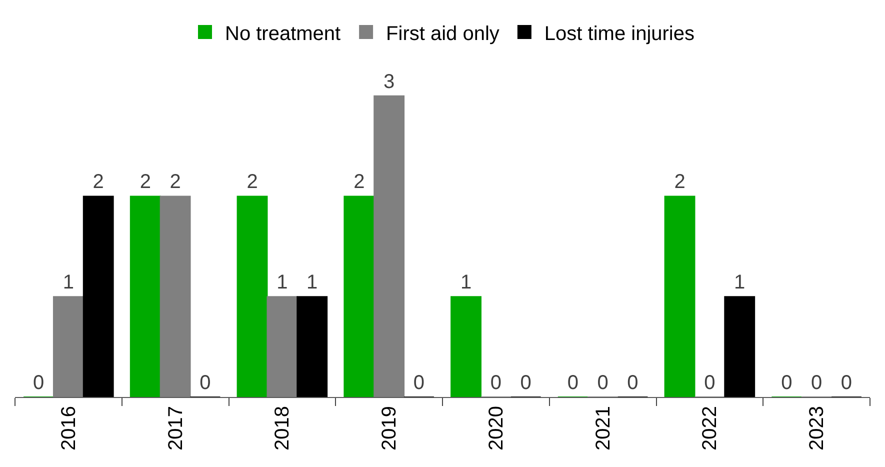  Describe the element at coordinates (619, 33) in the screenshot. I see `legend-label: Lost time injuries` at that location.